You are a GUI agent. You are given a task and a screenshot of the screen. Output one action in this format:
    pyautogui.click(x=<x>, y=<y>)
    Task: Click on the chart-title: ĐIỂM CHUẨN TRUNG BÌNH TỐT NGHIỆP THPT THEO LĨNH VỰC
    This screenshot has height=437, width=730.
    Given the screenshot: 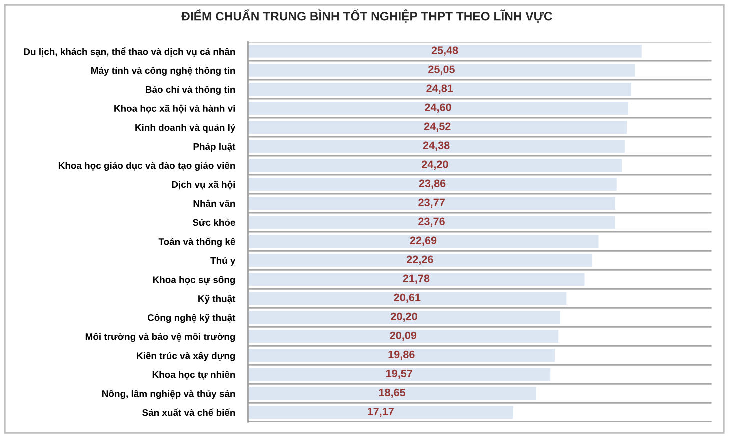 What is the action you would take?
    pyautogui.click(x=367, y=16)
    